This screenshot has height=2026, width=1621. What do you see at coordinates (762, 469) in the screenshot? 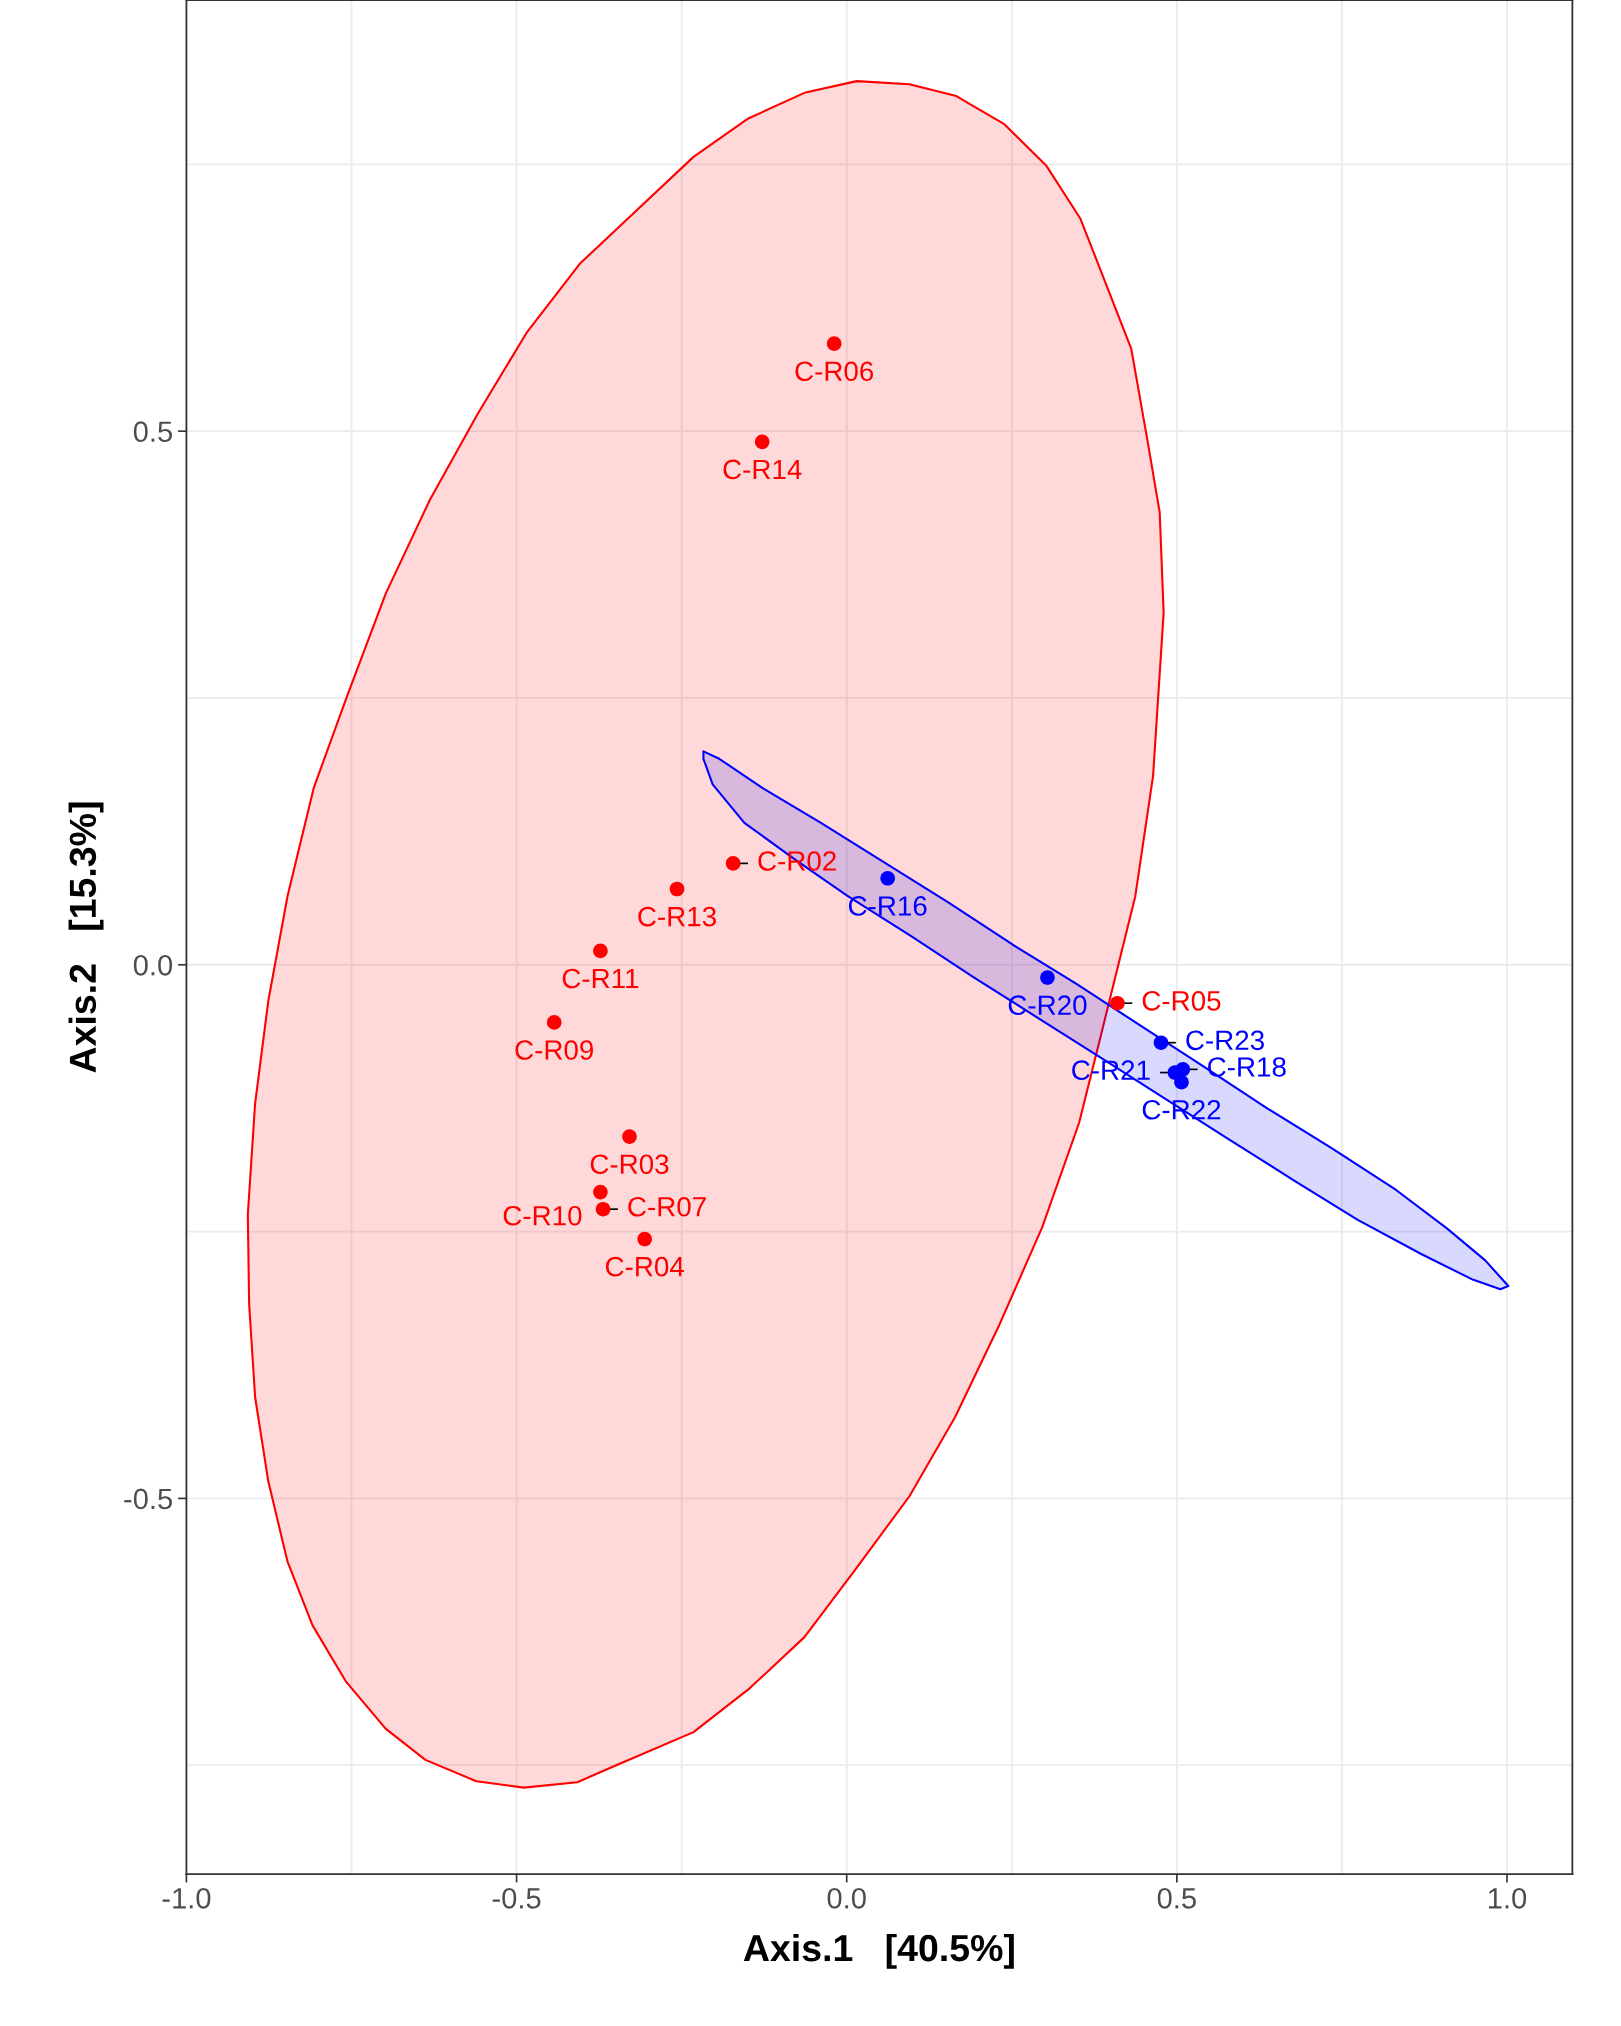
I see `data-label: C-R14` at bounding box center [762, 469].